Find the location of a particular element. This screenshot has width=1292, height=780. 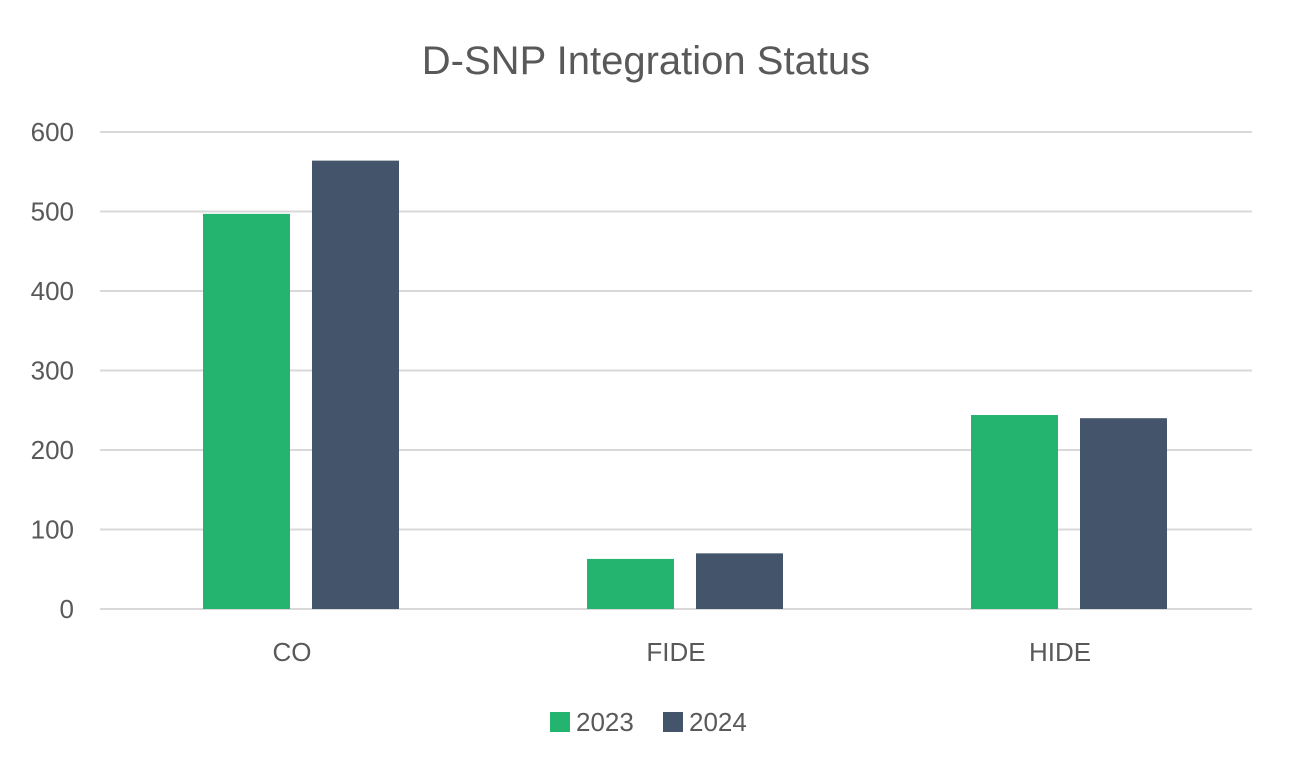

x-category-label: FIDE is located at coordinates (675, 652).